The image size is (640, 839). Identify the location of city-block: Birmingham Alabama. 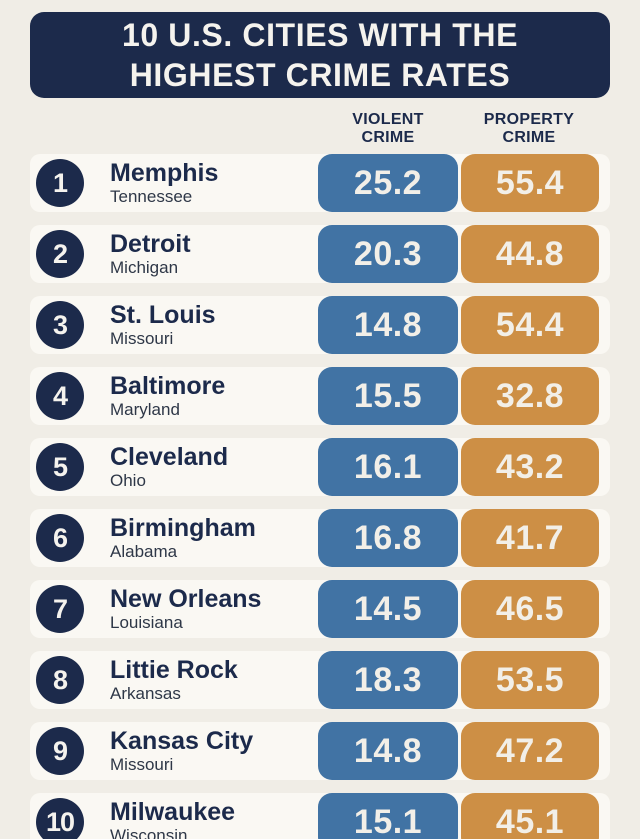
(183, 537).